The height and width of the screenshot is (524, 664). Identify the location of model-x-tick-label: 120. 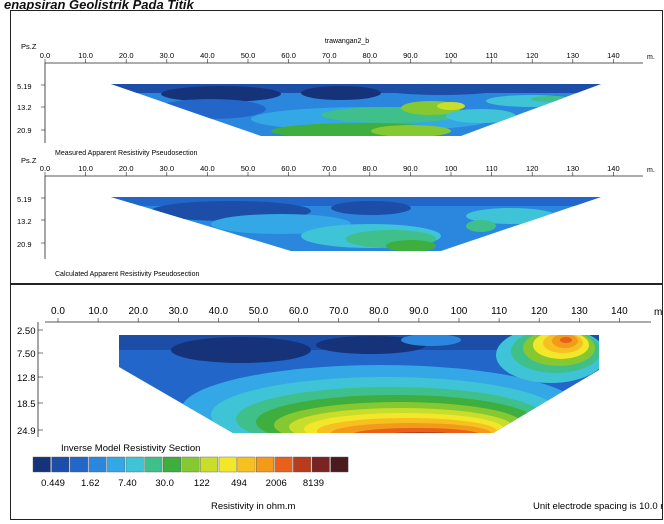
(539, 311).